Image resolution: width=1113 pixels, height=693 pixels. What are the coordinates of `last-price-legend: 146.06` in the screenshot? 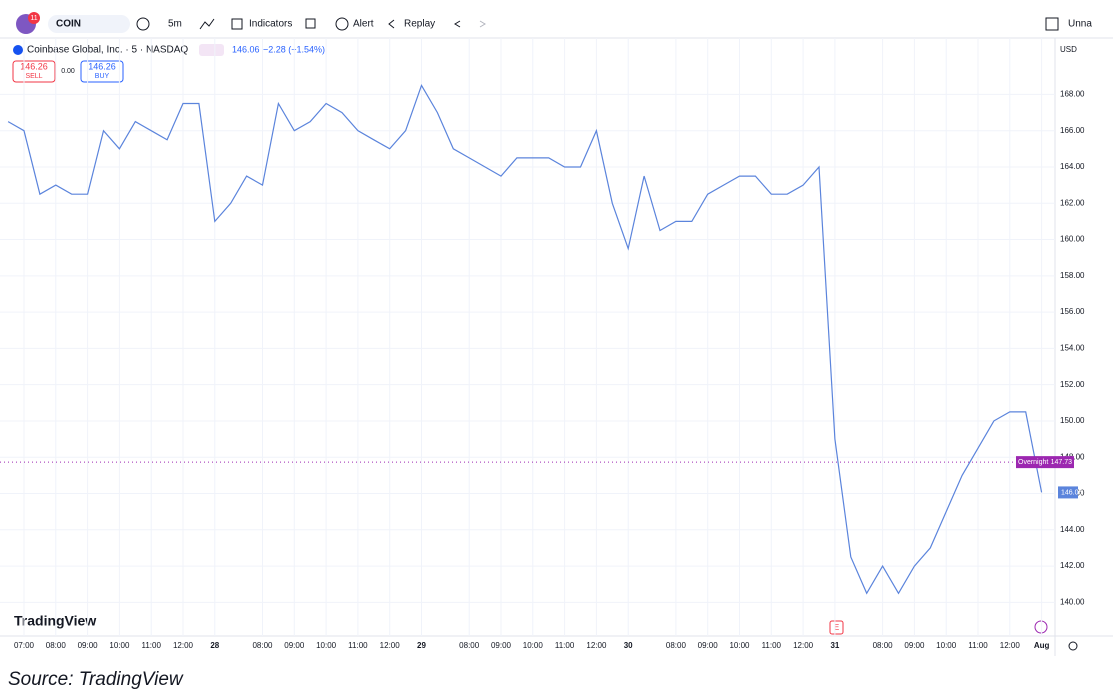 It's located at (246, 49).